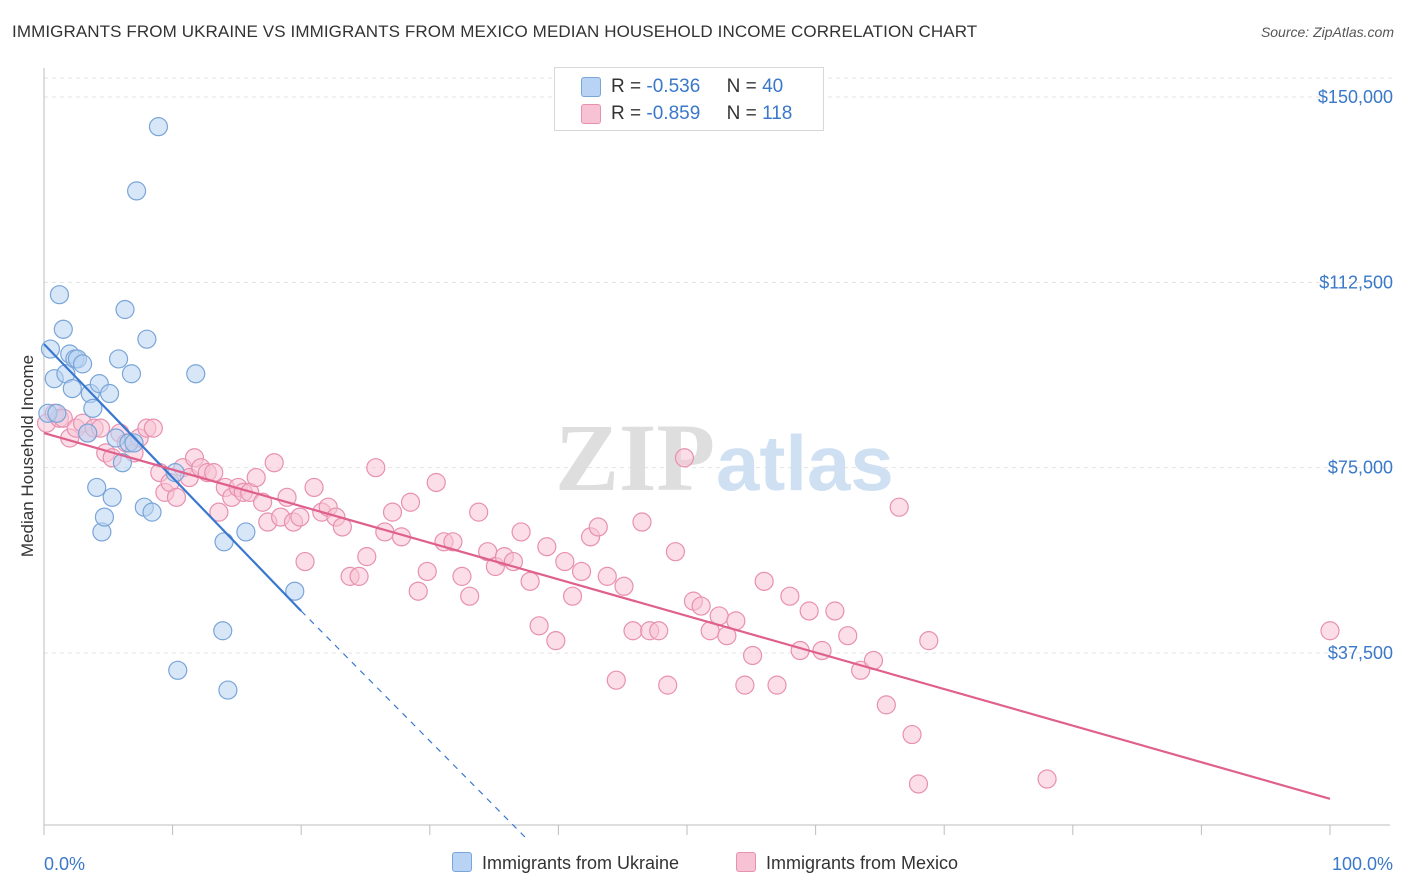  What do you see at coordinates (1327, 32) in the screenshot?
I see `source-credit: Source: ZipAtlas.com` at bounding box center [1327, 32].